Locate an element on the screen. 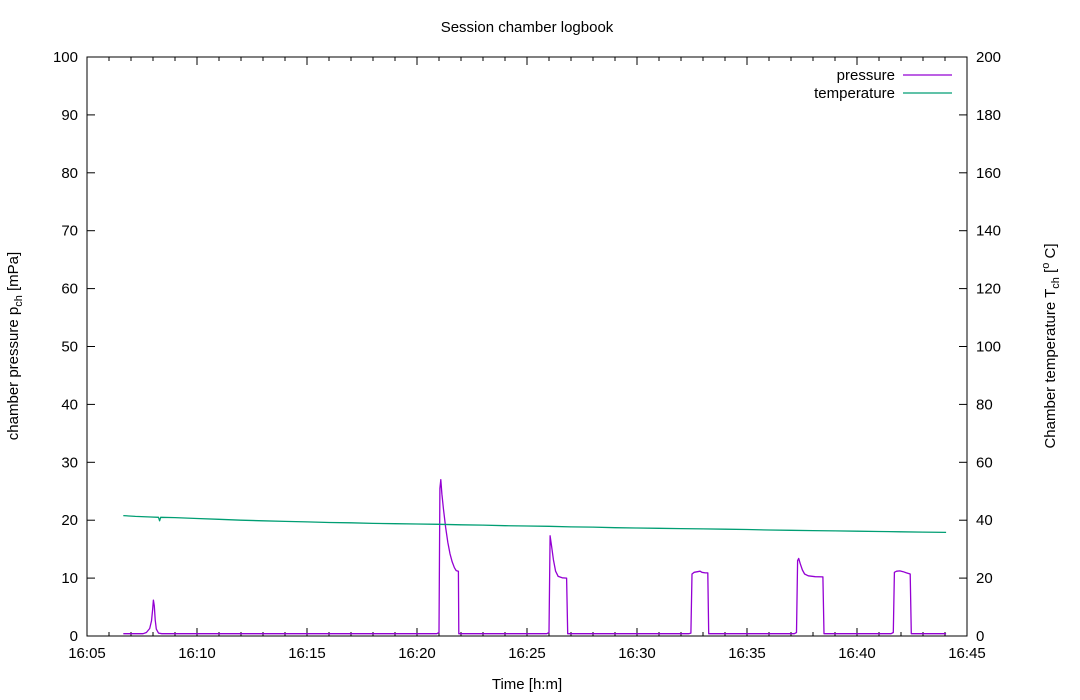 This screenshot has height=700, width=1080. x-tick-label: 16:10 is located at coordinates (197, 653).